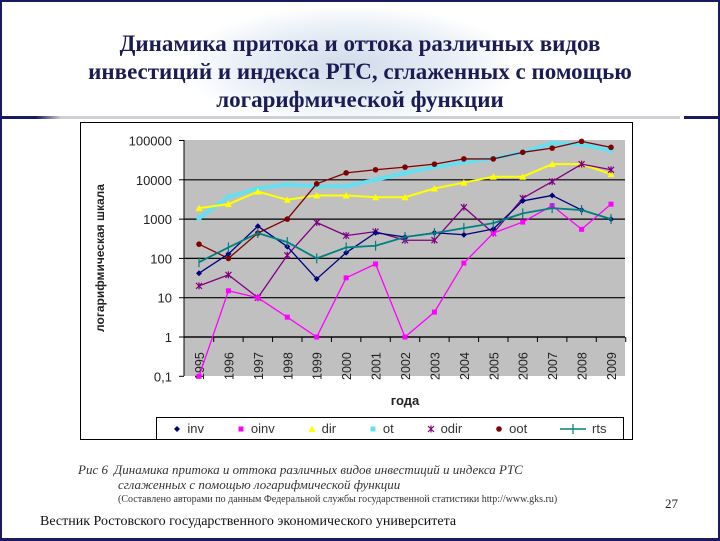  Describe the element at coordinates (154, 180) in the screenshot. I see `y-tick-label: 10000` at that location.